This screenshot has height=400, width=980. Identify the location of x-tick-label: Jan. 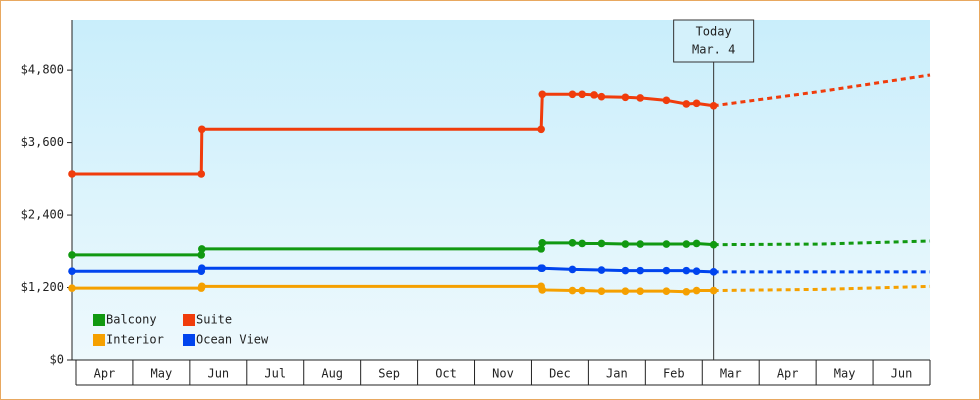
(617, 374).